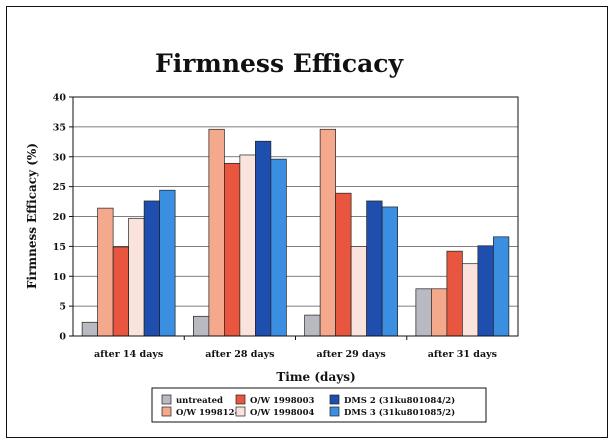 The height and width of the screenshot is (446, 616). I want to click on legend-label: O/W 1998004, so click(282, 413).